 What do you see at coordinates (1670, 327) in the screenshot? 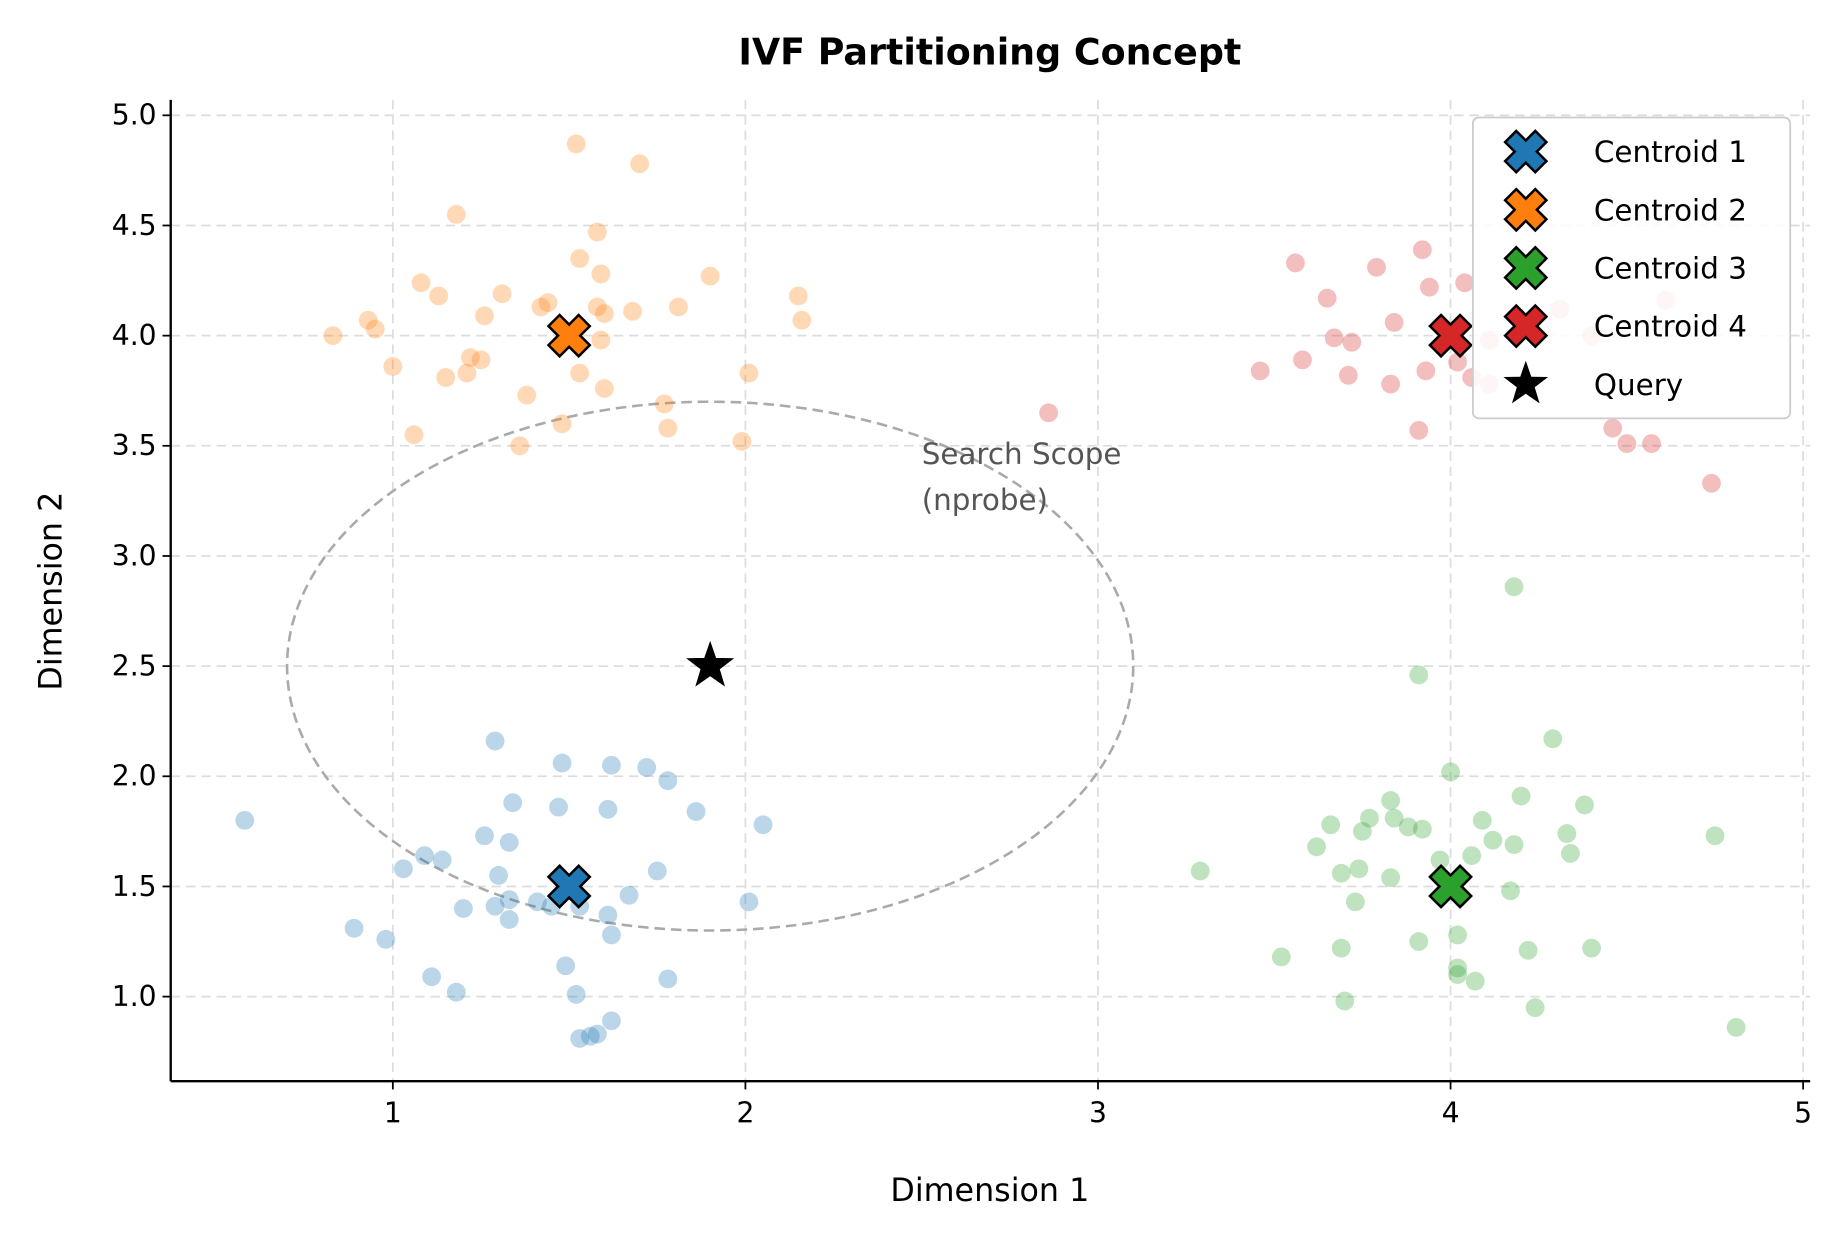
I see `legend-label: Centroid 4` at bounding box center [1670, 327].